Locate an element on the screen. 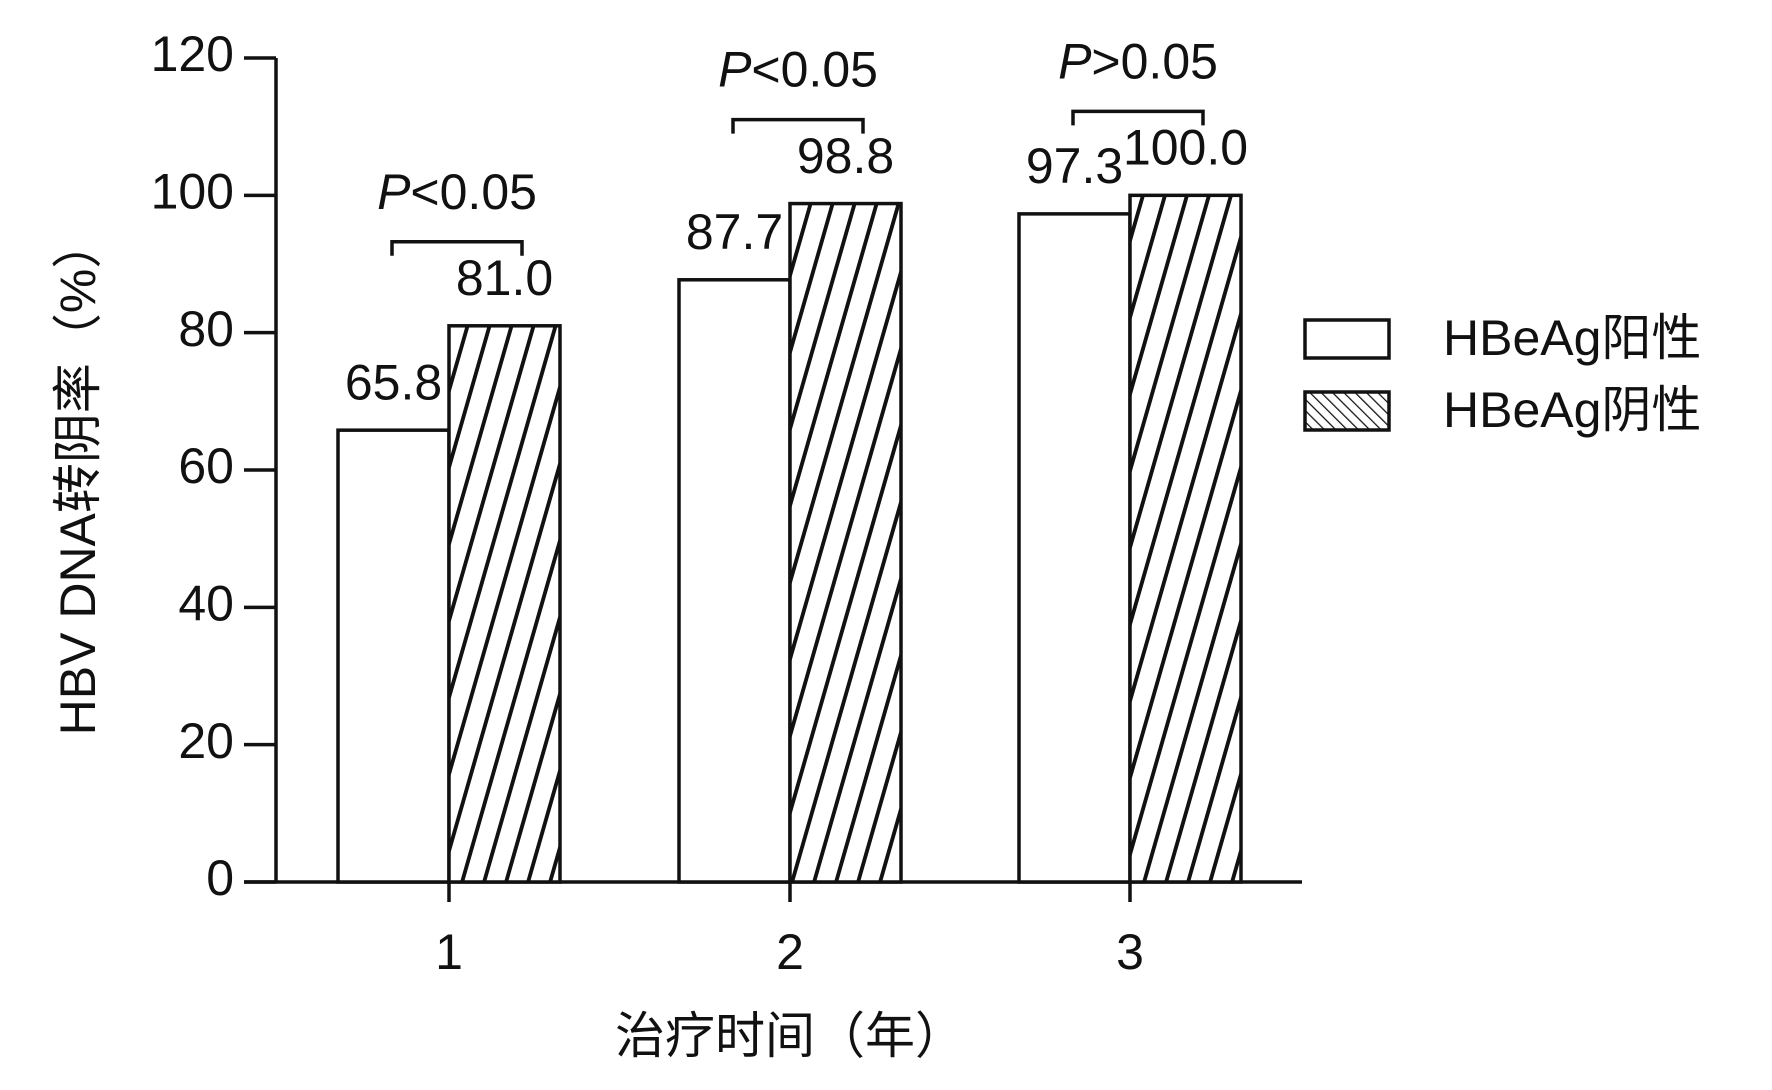 The image size is (1772, 1090). value-label: 87.7 is located at coordinates (734, 232).